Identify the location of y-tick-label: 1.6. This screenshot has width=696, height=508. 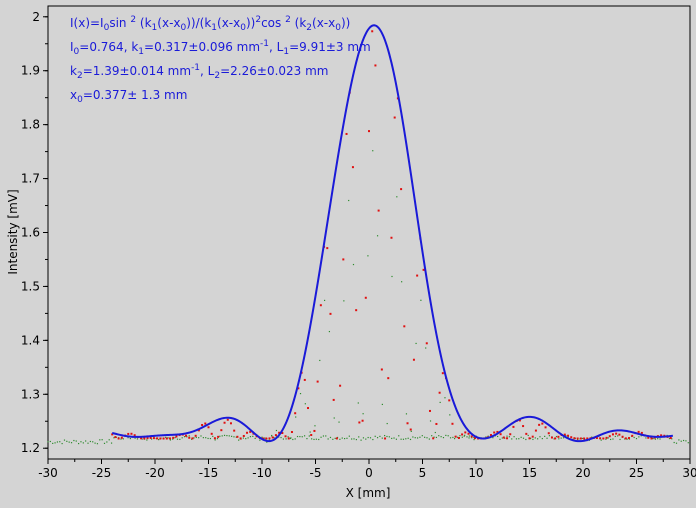
(30, 233).